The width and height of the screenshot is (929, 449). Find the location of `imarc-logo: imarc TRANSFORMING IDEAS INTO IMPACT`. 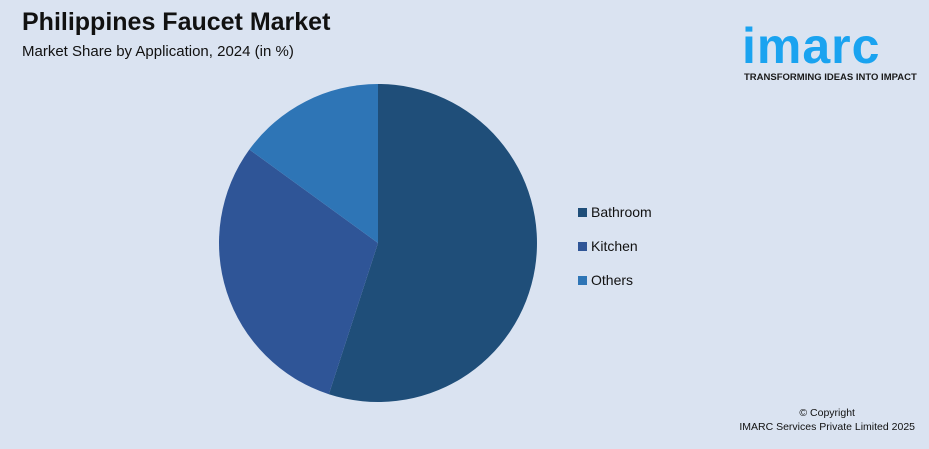

imarc-logo: imarc TRANSFORMING IDEAS INTO IMPACT is located at coordinates (832, 45).